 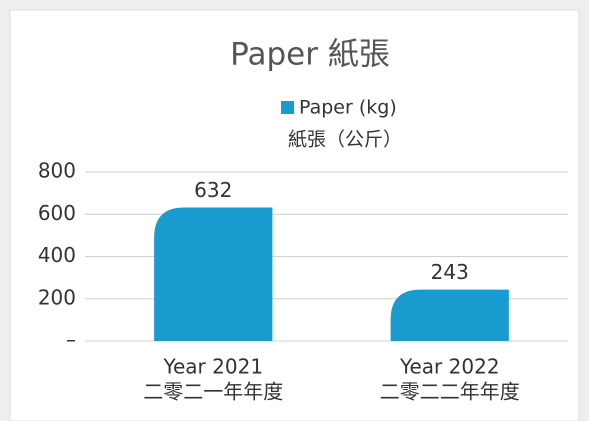 What do you see at coordinates (71, 340) in the screenshot?
I see `y-tick-label: –` at bounding box center [71, 340].